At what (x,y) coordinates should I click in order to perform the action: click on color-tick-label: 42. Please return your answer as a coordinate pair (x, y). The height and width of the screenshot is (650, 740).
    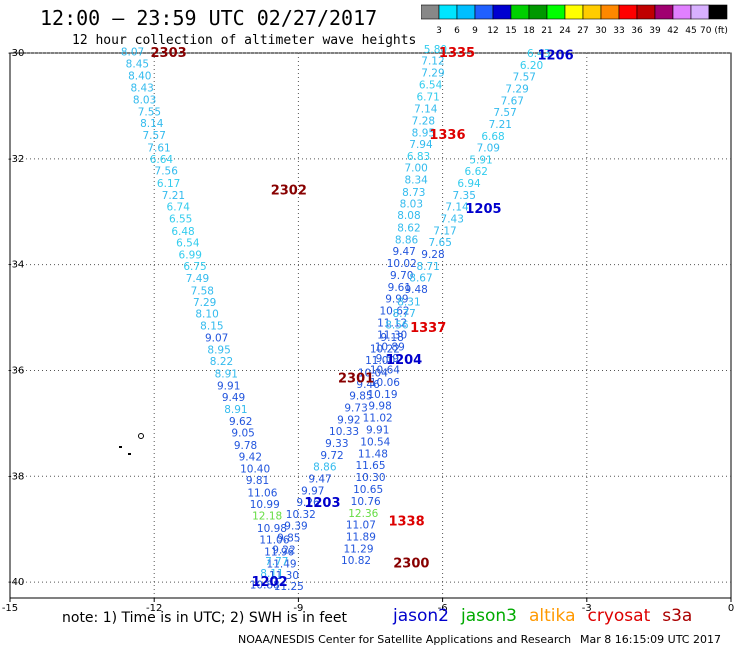
    Looking at the image, I should click on (672, 31).